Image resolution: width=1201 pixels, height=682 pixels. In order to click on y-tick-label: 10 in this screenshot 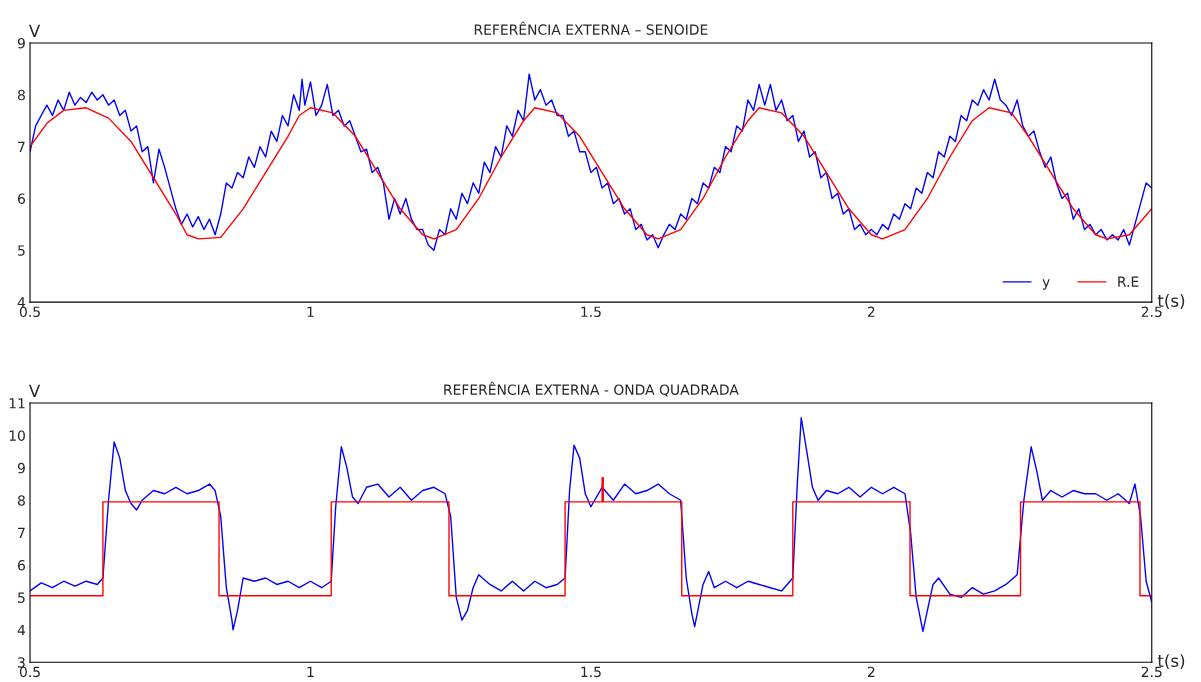, I will do `click(17, 435)`.